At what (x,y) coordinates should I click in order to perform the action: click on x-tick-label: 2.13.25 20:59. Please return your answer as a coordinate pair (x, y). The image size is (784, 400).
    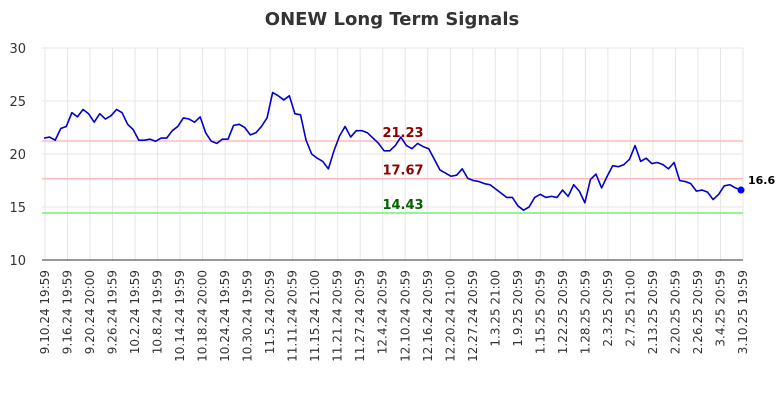
    Looking at the image, I should click on (653, 312).